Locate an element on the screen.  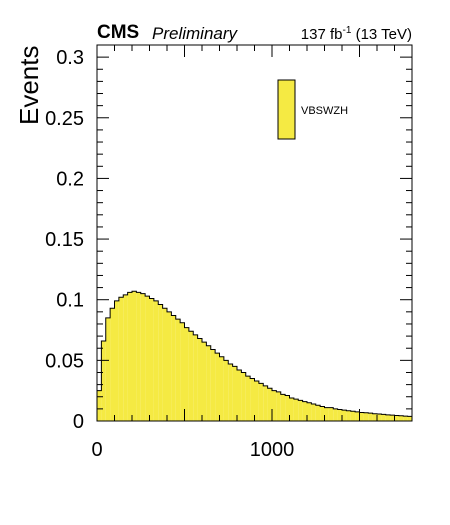
legend-swatch is located at coordinates (286, 109).